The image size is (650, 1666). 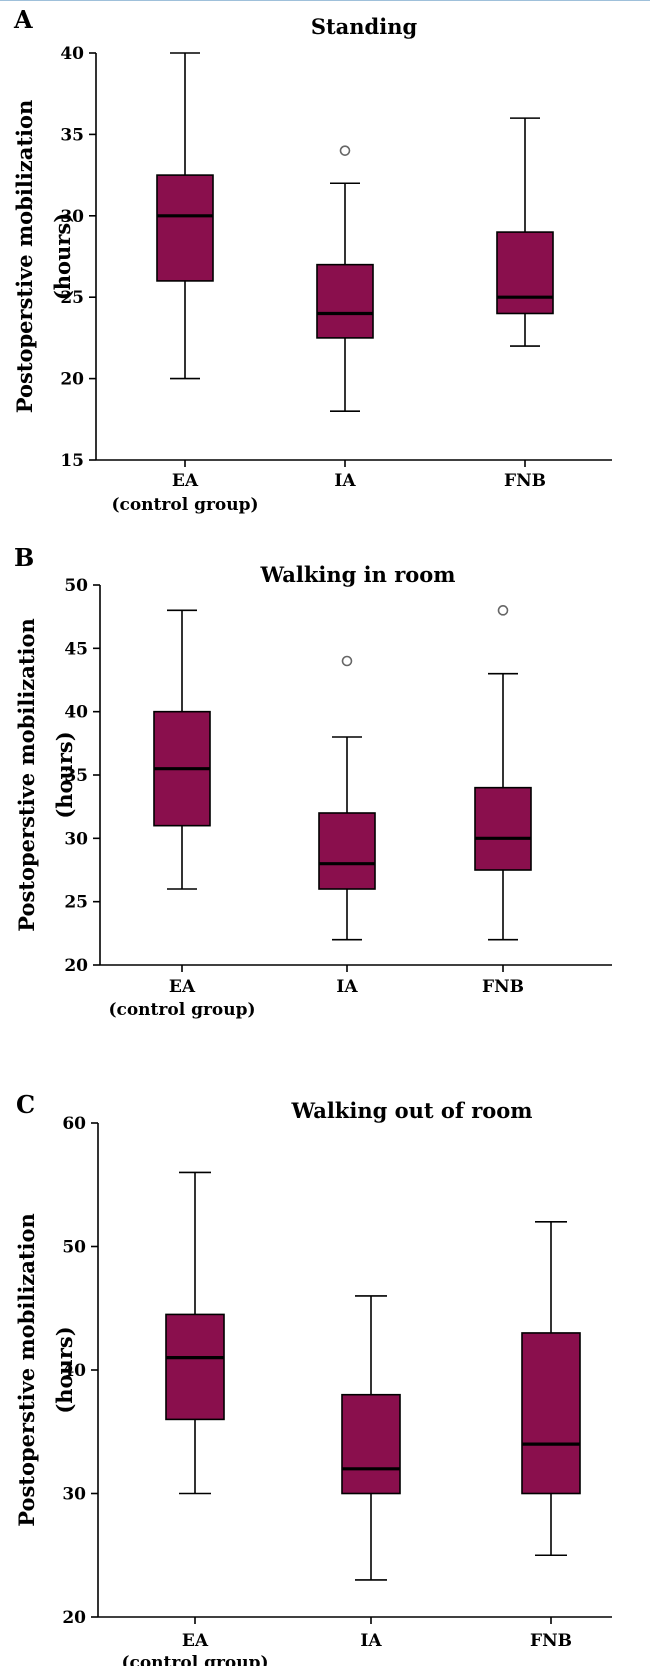 I want to click on panel-label: C, so click(x=25, y=1104).